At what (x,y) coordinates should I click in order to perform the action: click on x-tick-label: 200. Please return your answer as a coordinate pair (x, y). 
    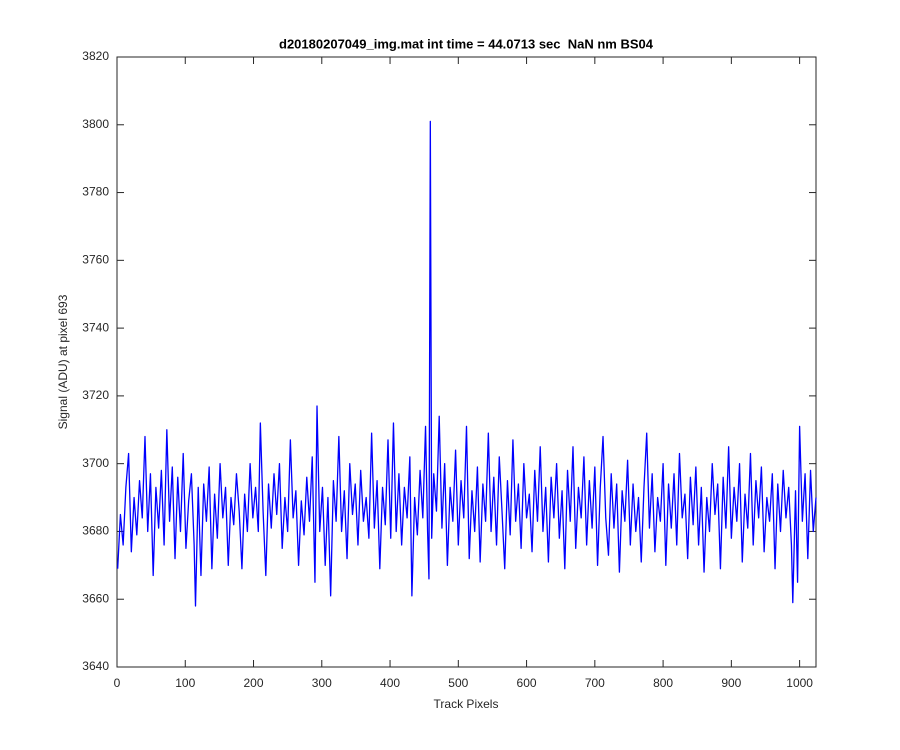
    Looking at the image, I should click on (254, 683).